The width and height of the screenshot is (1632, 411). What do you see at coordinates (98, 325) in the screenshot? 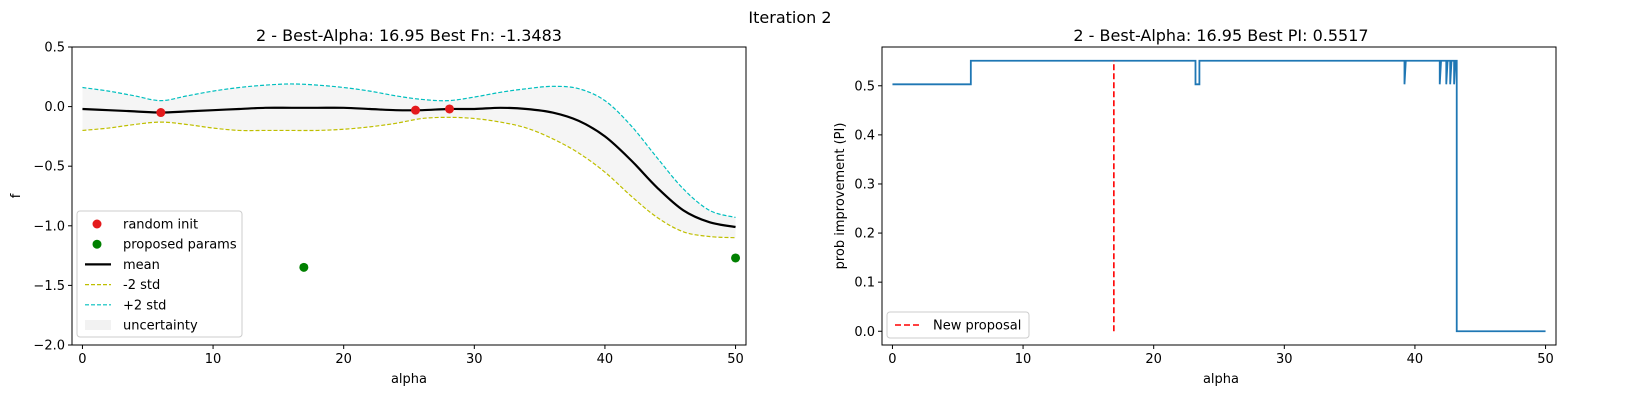
I see `legend-marker-patch` at bounding box center [98, 325].